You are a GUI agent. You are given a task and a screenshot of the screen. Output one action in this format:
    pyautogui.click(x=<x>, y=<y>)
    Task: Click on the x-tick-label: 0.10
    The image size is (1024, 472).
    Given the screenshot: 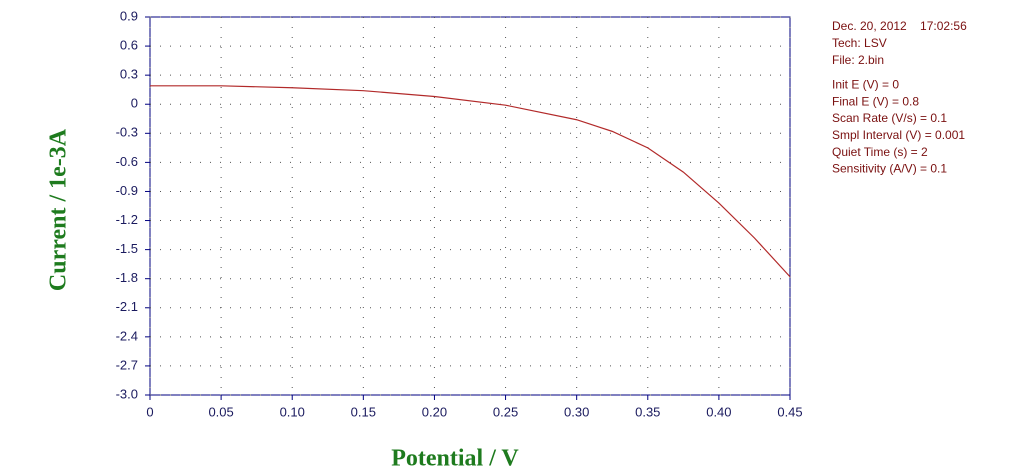 What is the action you would take?
    pyautogui.click(x=292, y=411)
    